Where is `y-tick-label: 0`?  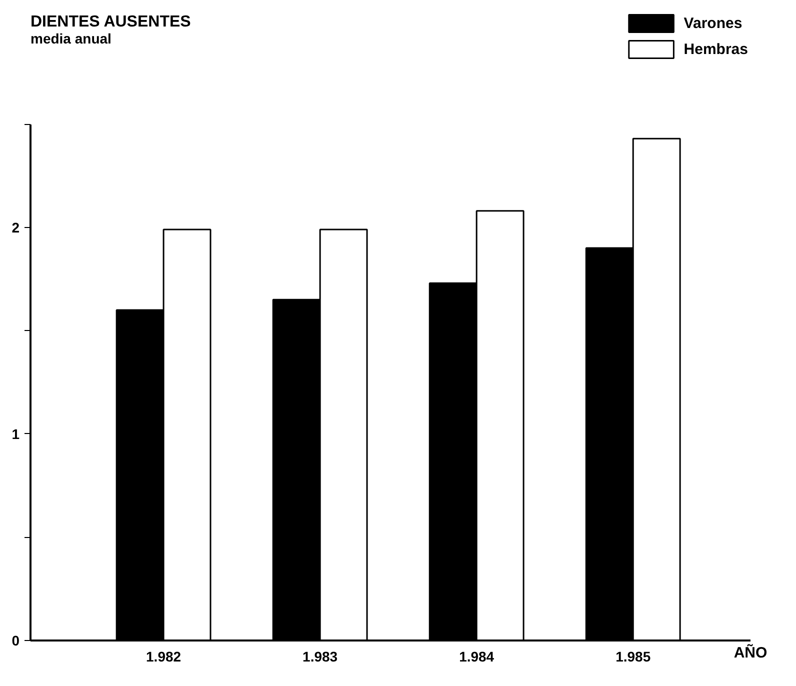
y-tick-label: 0 is located at coordinates (16, 640).